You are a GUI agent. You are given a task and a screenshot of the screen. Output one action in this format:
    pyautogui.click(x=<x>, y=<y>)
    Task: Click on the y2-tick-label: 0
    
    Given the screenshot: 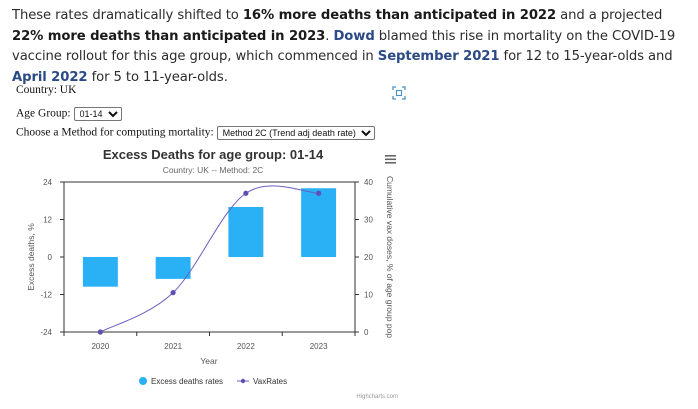 What is the action you would take?
    pyautogui.click(x=366, y=332)
    